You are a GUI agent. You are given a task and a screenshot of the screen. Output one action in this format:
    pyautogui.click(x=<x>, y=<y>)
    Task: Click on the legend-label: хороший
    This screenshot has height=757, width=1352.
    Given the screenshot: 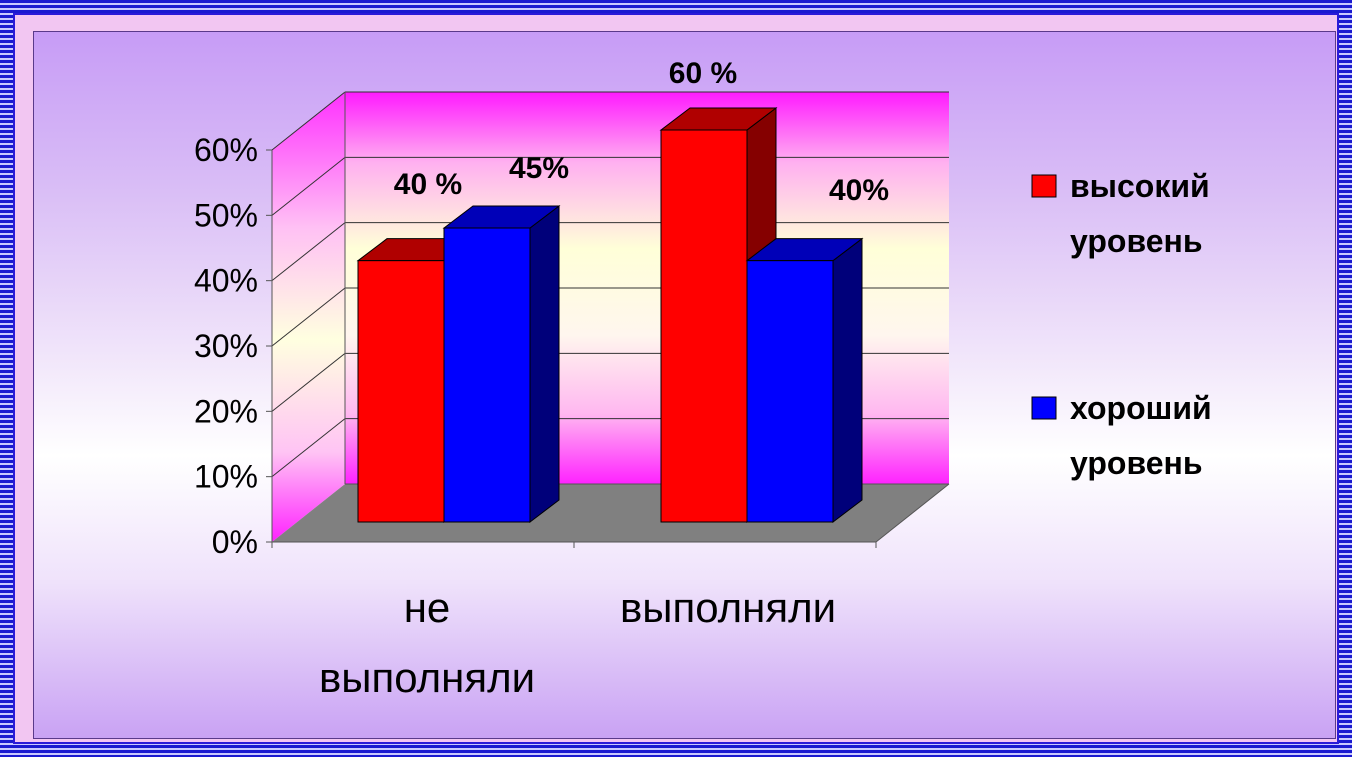 What is the action you would take?
    pyautogui.click(x=1141, y=408)
    